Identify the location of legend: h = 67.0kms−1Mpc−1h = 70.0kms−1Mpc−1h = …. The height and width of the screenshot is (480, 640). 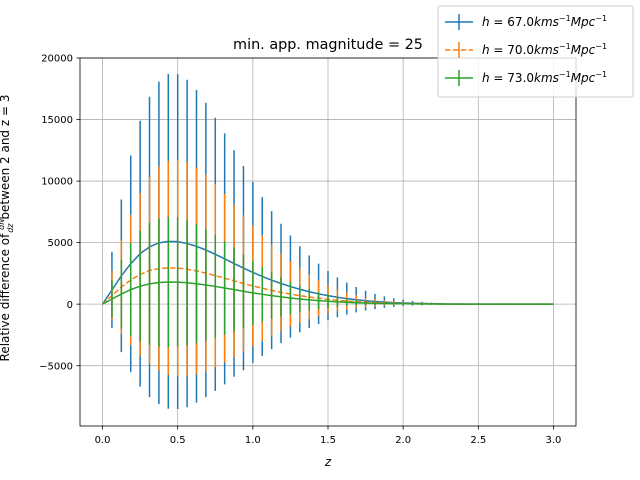
(535, 51).